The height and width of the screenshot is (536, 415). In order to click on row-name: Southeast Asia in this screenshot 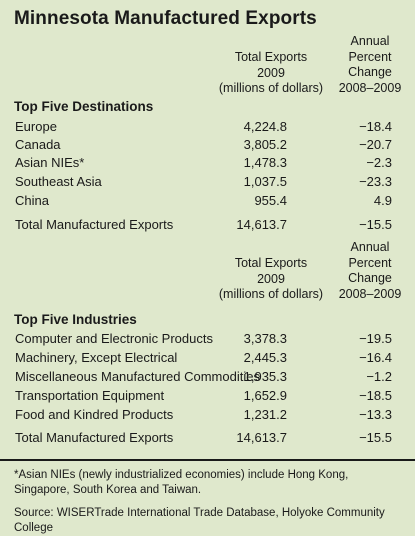, I will do `click(58, 181)`.